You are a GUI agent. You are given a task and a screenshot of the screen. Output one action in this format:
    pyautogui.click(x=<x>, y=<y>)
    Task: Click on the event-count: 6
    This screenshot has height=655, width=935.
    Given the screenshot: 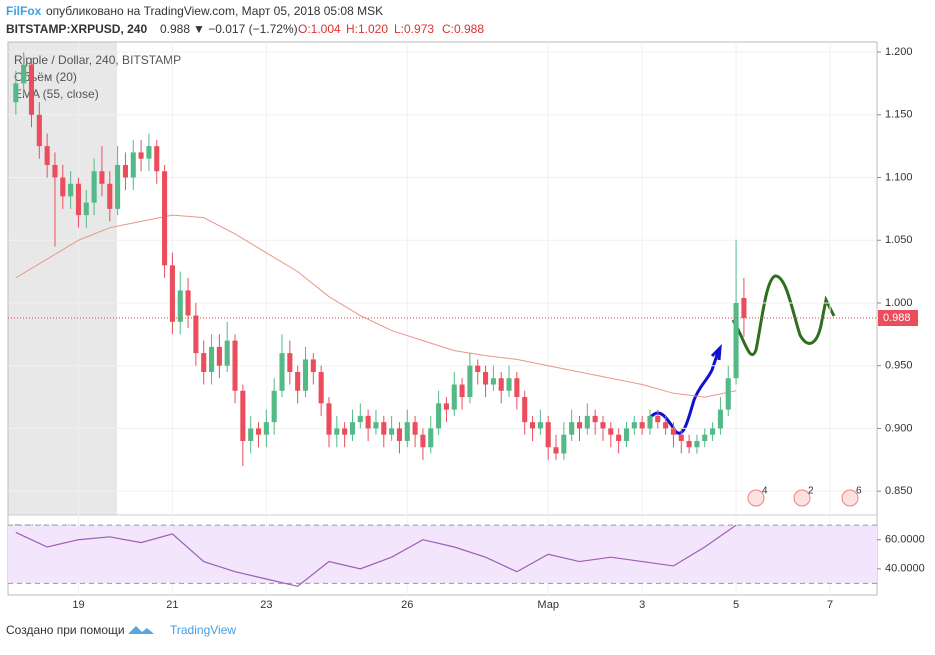 What is the action you would take?
    pyautogui.click(x=859, y=491)
    